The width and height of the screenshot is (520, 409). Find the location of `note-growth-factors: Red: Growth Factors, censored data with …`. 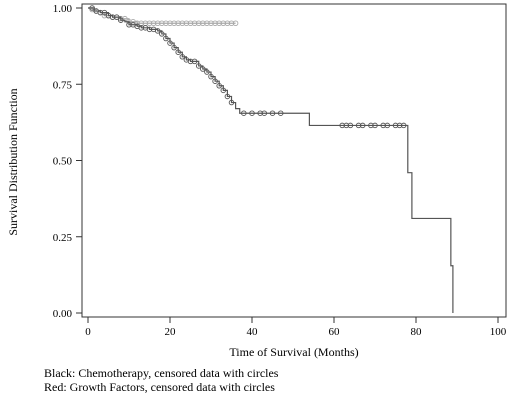

note-growth-factors: Red: Growth Factors, censored data with … is located at coordinates (159, 387).